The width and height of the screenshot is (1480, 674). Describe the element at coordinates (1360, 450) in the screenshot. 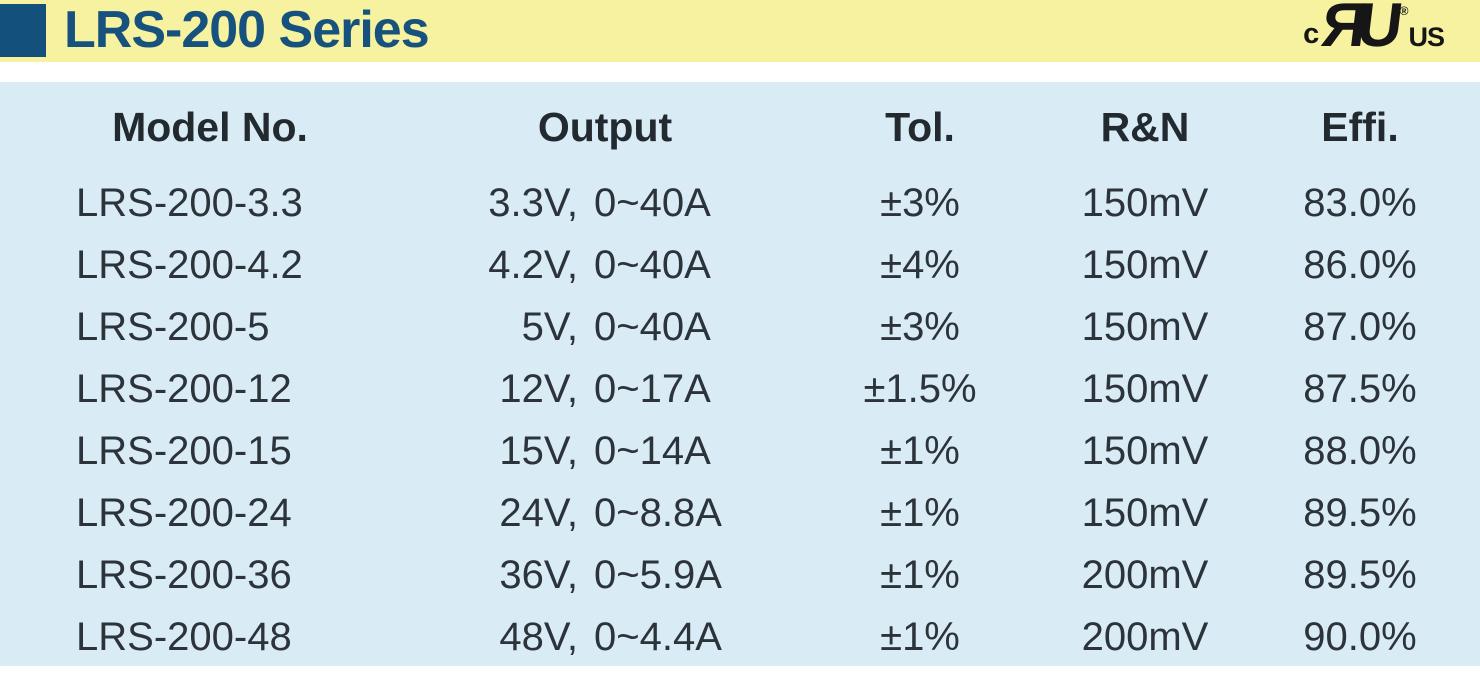

I see `cell-efficiency: 88.0%` at that location.